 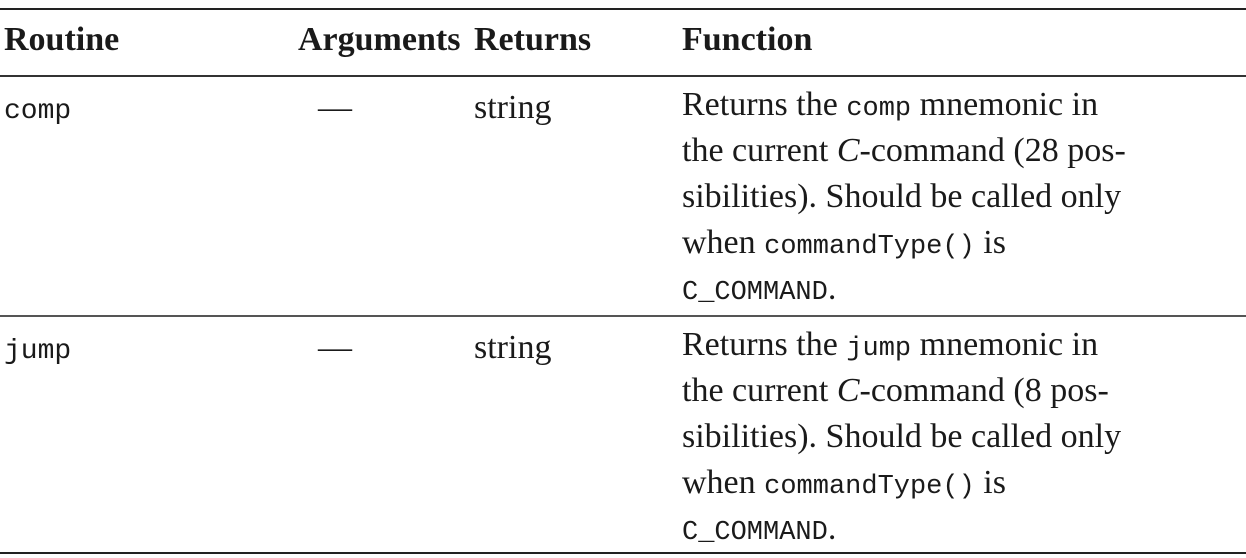 I want to click on header-arguments: Arguments, so click(x=379, y=39).